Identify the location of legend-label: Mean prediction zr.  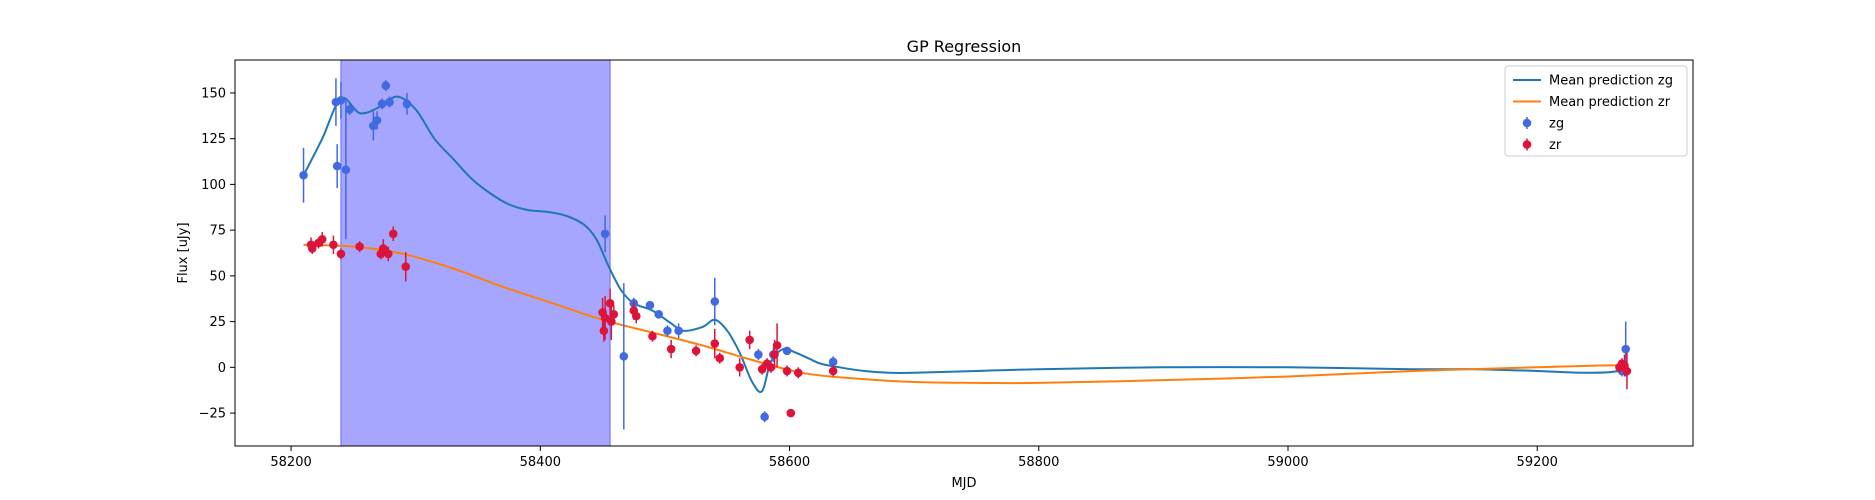
(1610, 102).